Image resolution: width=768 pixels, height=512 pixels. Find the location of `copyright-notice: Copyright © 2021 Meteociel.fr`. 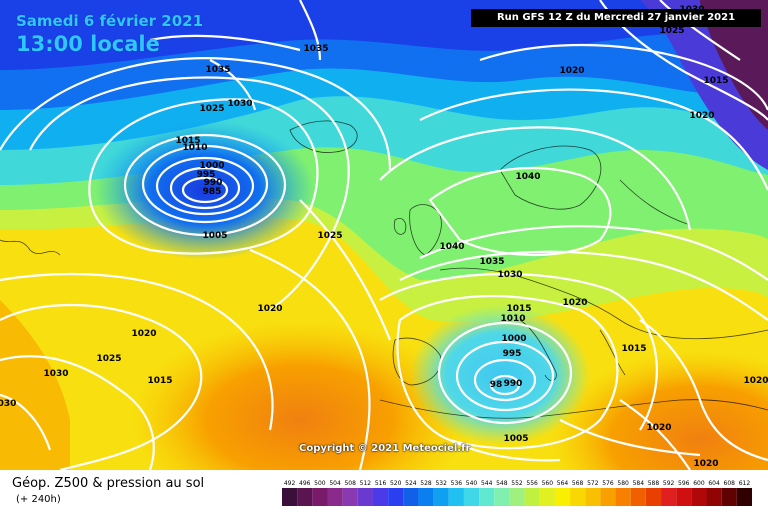

copyright-notice: Copyright © 2021 Meteociel.fr is located at coordinates (385, 448).